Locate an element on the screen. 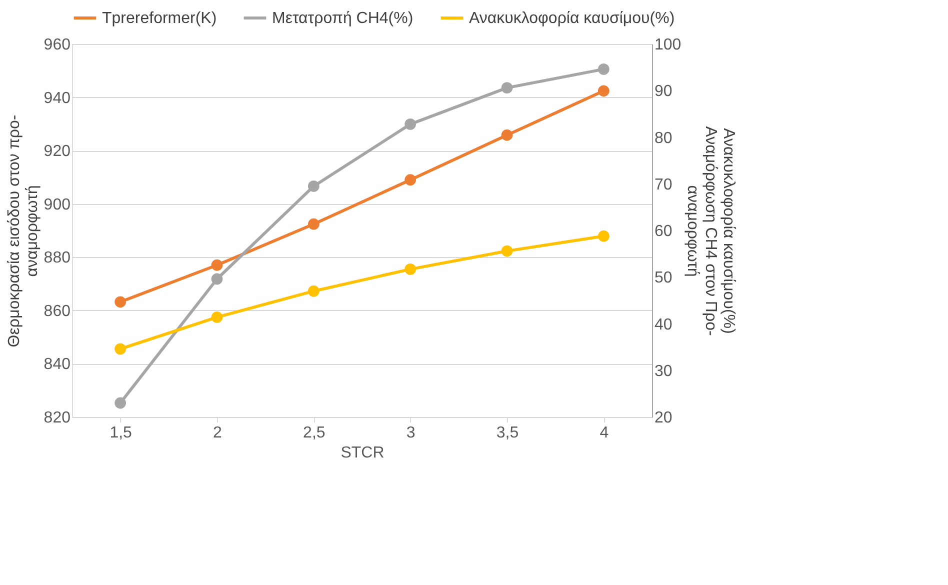 This screenshot has height=585, width=948. legend-label: Μετατροπή CH4(%) is located at coordinates (343, 18).